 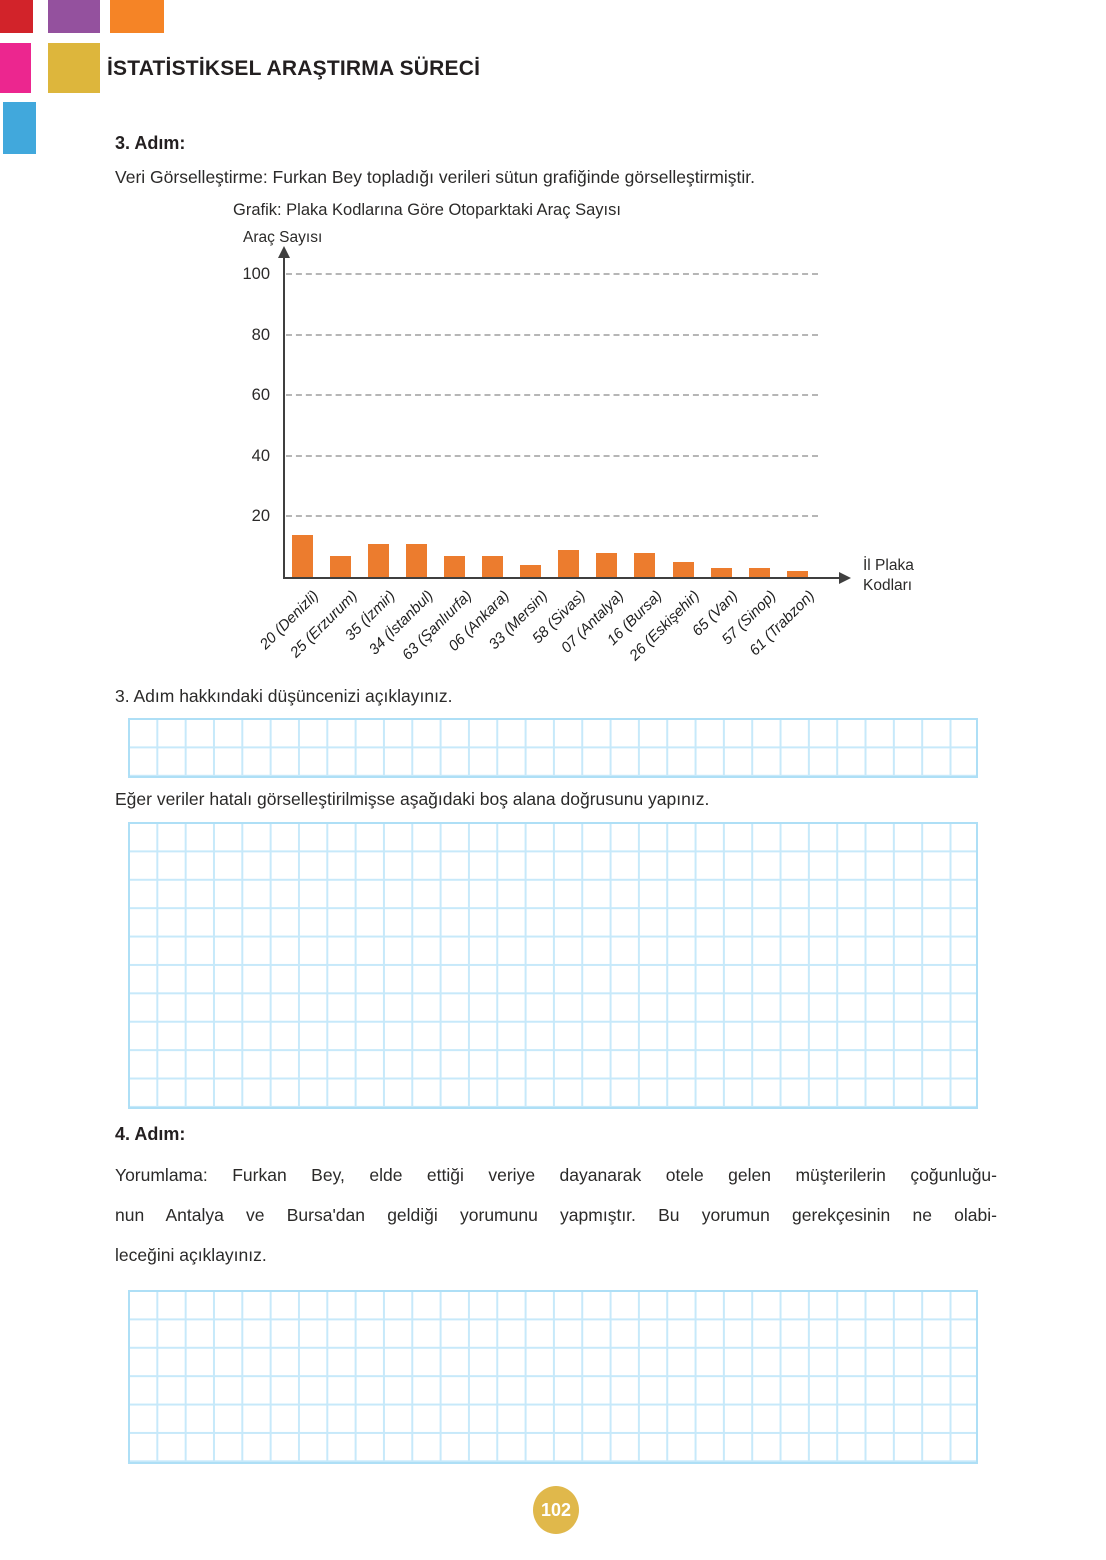 I want to click on answer-grid-step3, so click(x=553, y=748).